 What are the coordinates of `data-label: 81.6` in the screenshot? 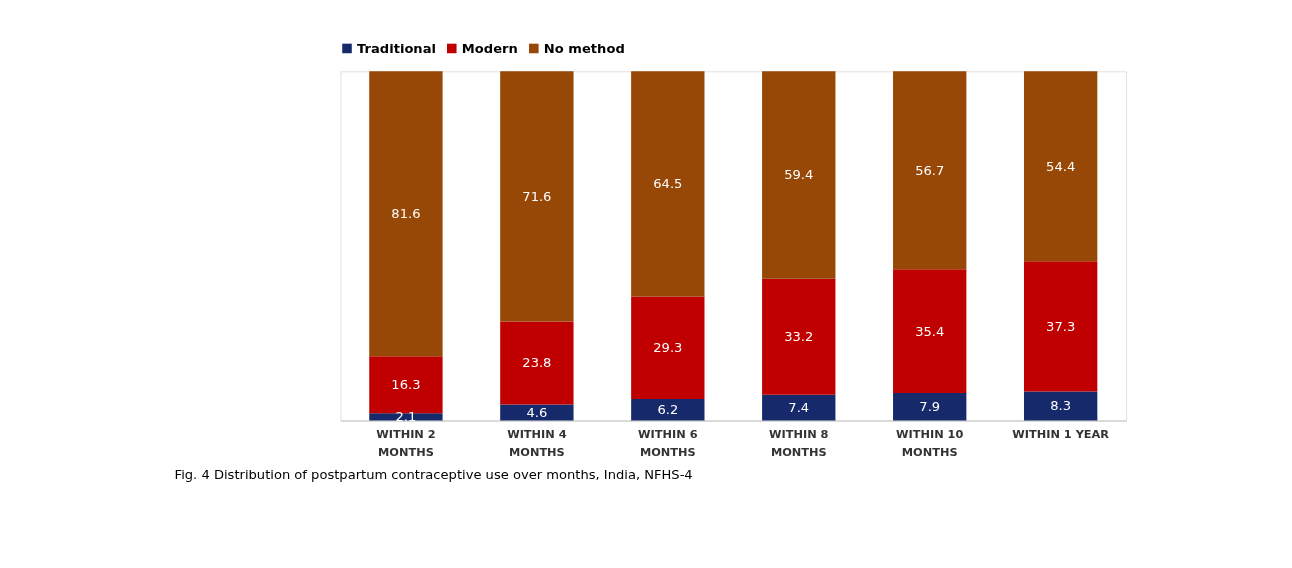 It's located at (406, 214).